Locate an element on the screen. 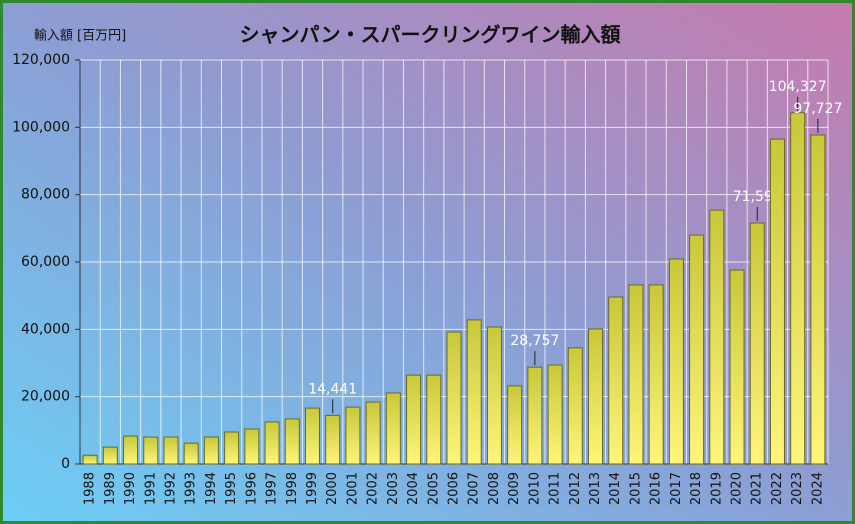 The image size is (855, 524). x-tick-label: 2017 is located at coordinates (676, 488).